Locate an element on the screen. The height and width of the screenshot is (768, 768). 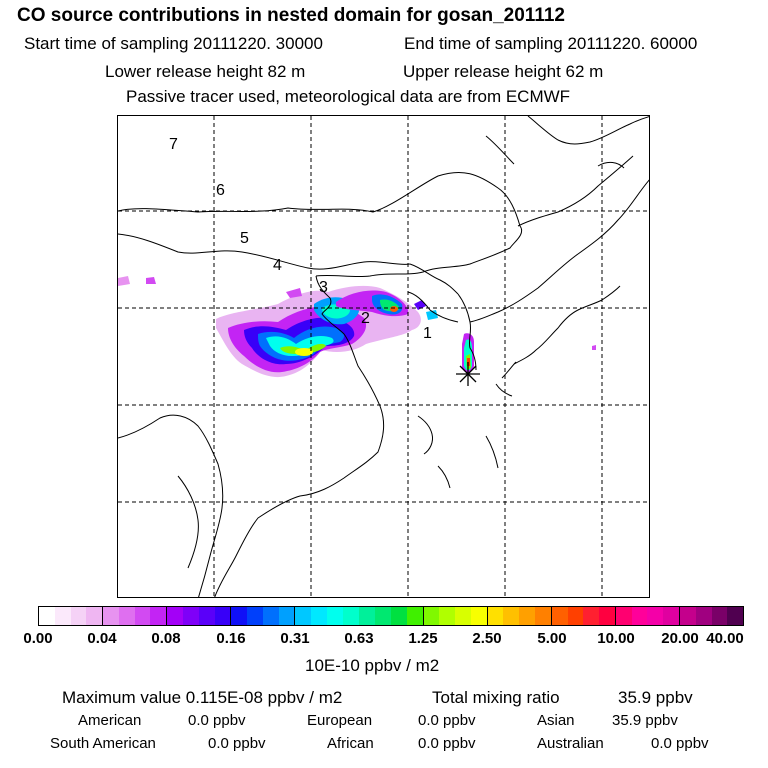
colorbar-tick: 10.00 is located at coordinates (616, 638).